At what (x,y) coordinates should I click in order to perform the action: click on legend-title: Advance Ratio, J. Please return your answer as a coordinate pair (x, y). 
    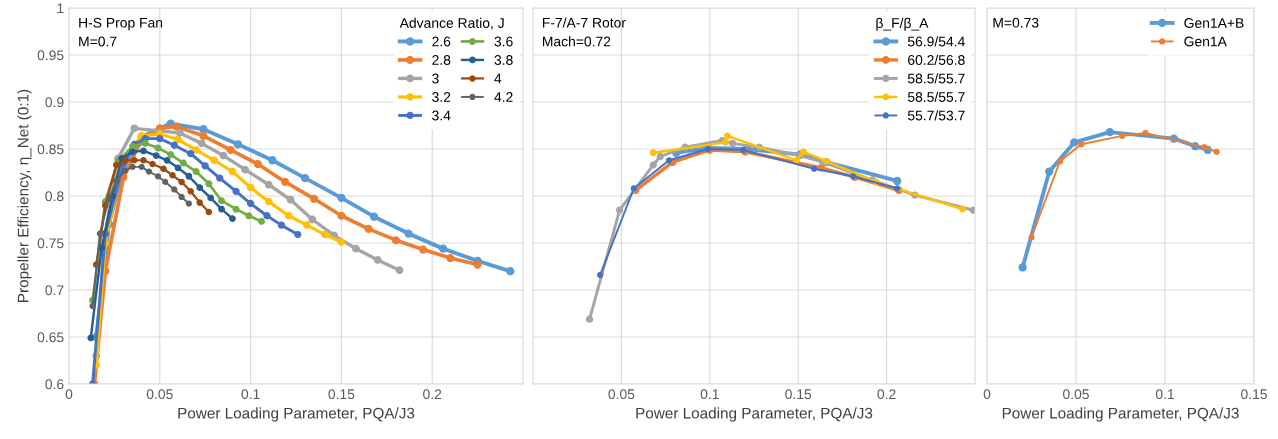
    Looking at the image, I should click on (451, 23).